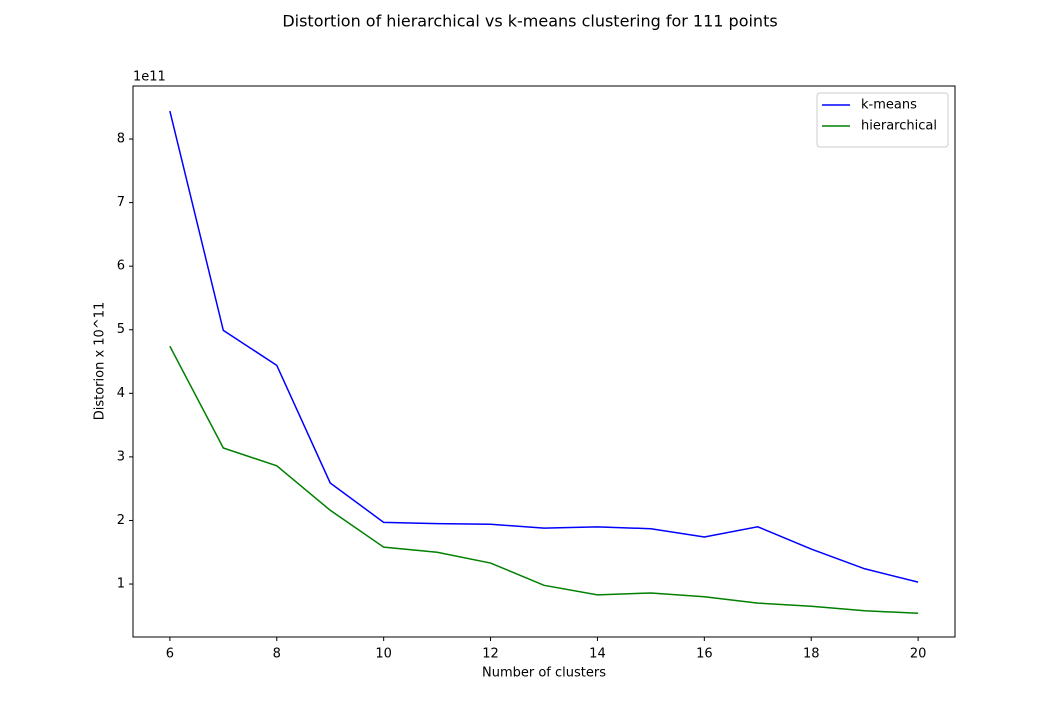  What do you see at coordinates (889, 105) in the screenshot?
I see `legend-label: k-means` at bounding box center [889, 105].